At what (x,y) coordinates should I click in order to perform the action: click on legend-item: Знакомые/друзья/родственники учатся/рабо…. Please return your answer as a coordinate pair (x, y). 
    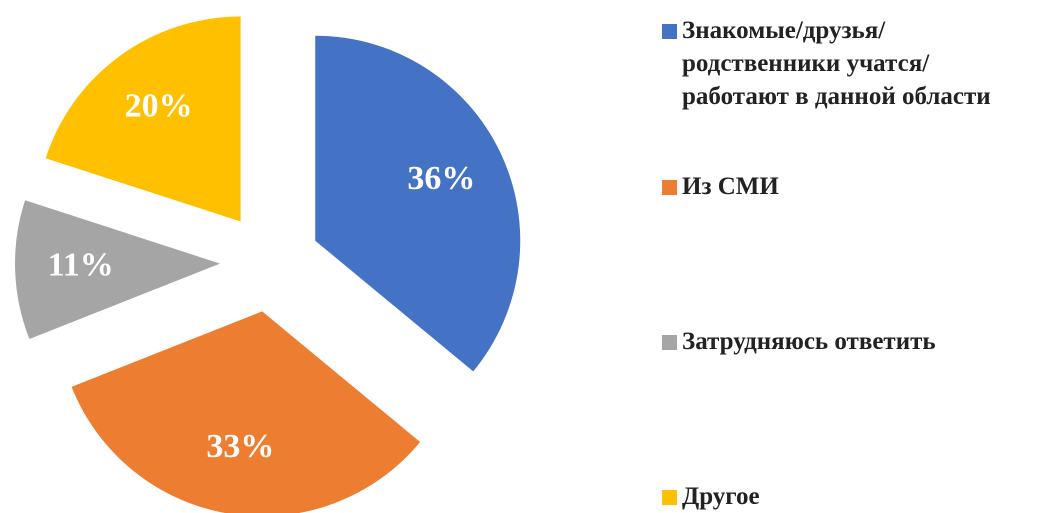
    Looking at the image, I should click on (837, 63).